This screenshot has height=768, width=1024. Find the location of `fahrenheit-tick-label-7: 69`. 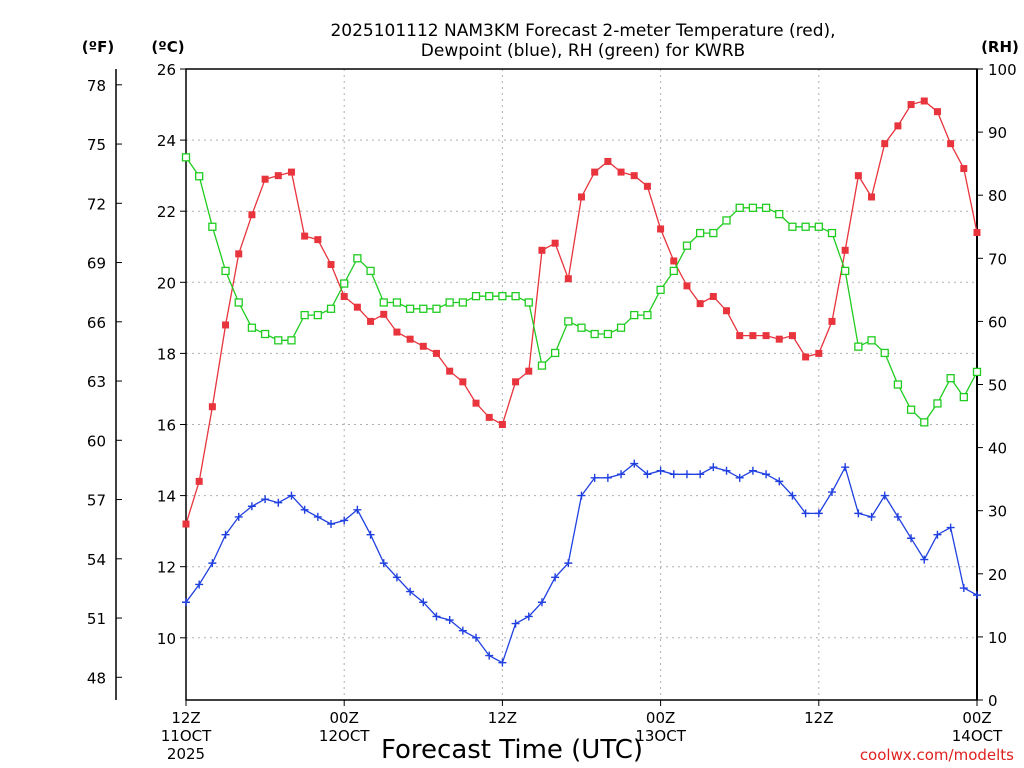

fahrenheit-tick-label-7: 69 is located at coordinates (96, 264).